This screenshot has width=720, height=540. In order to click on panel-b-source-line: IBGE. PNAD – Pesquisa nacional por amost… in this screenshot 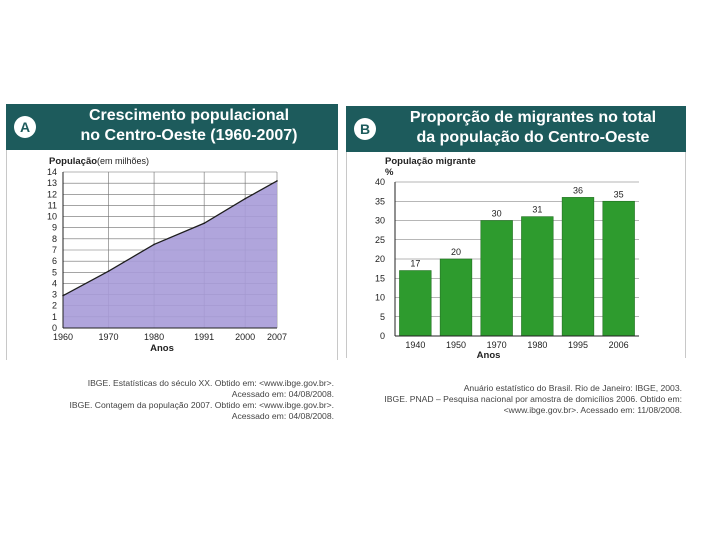, I will do `click(533, 399)`.